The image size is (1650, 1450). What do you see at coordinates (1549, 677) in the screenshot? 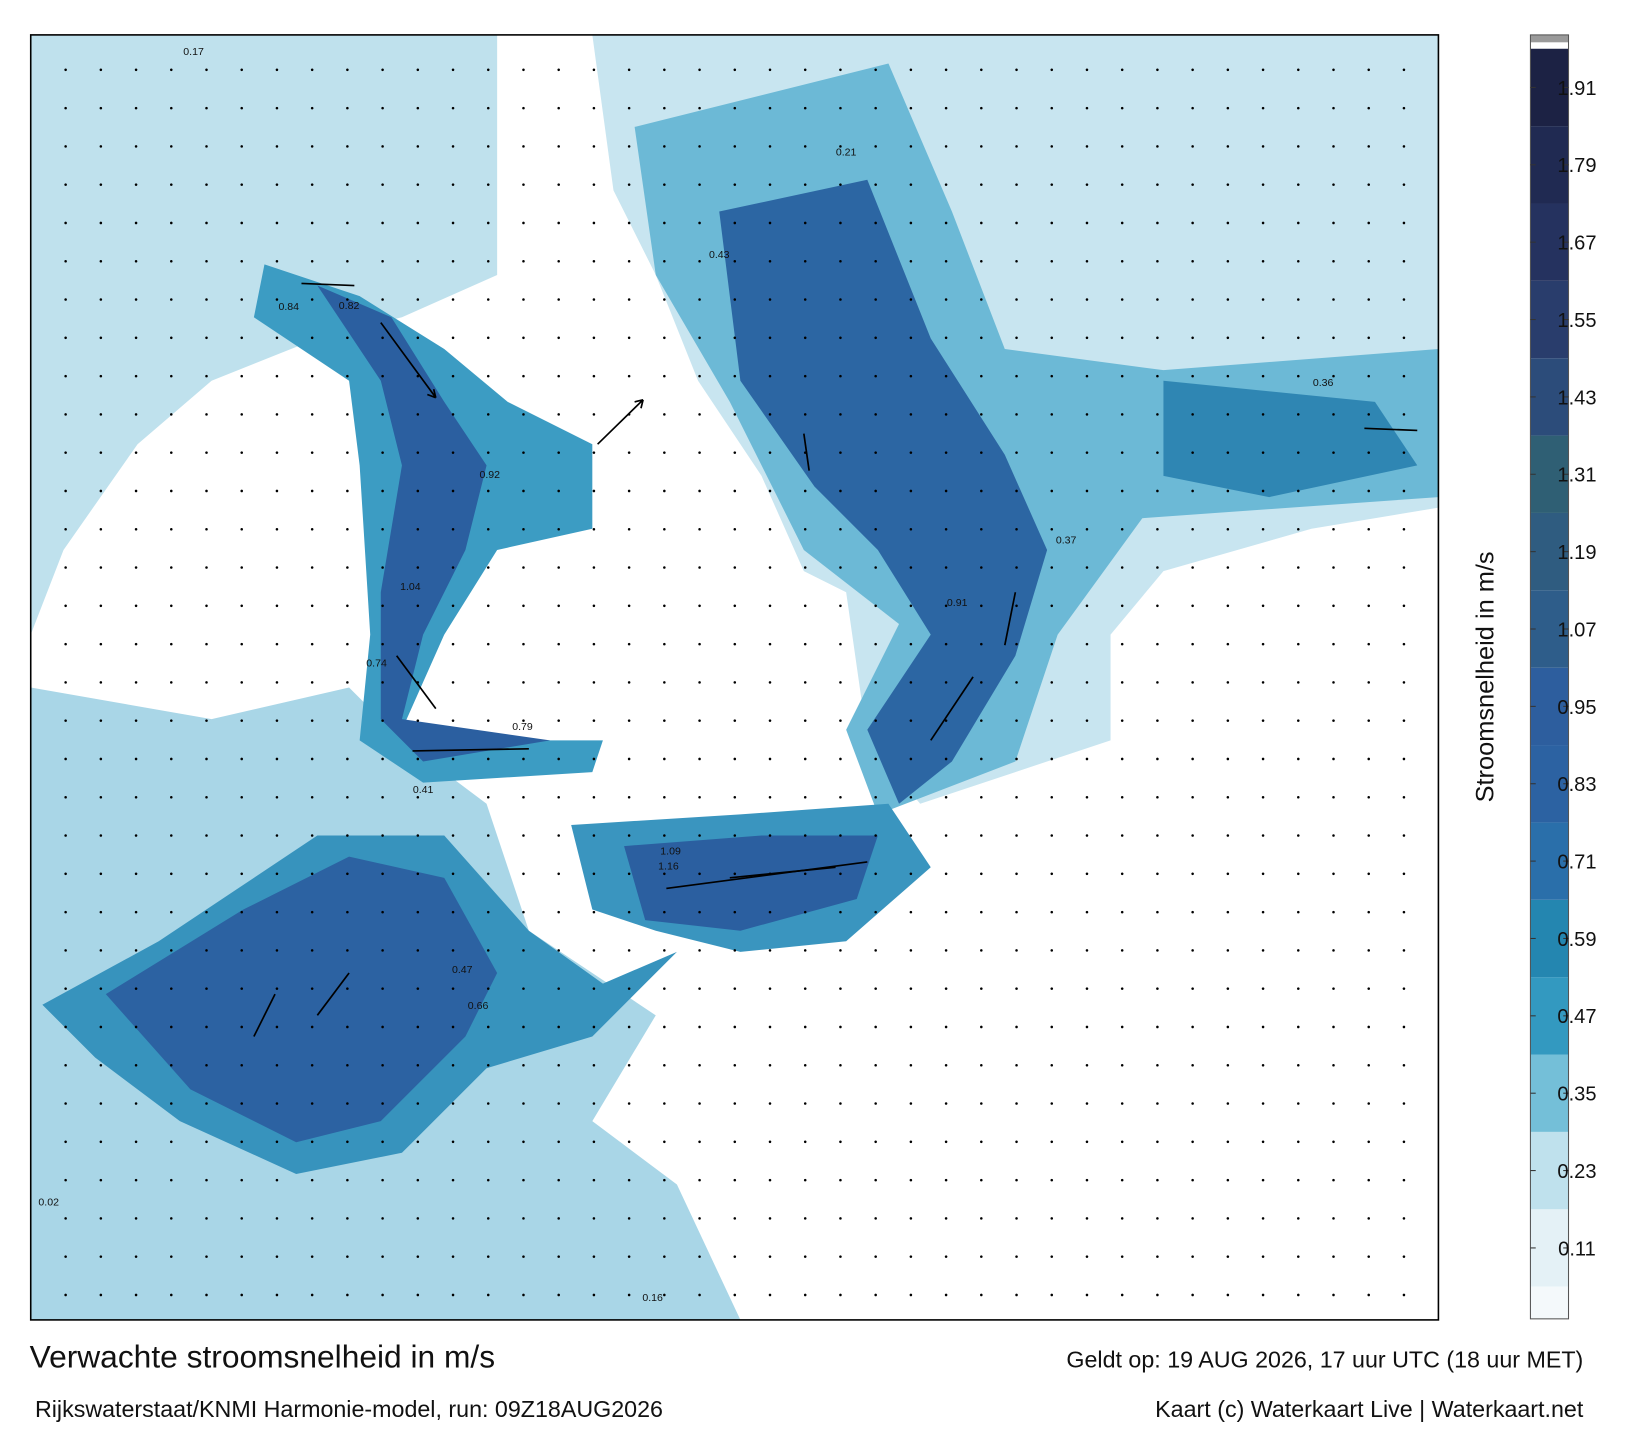
I see `colorbar-frame` at bounding box center [1549, 677].